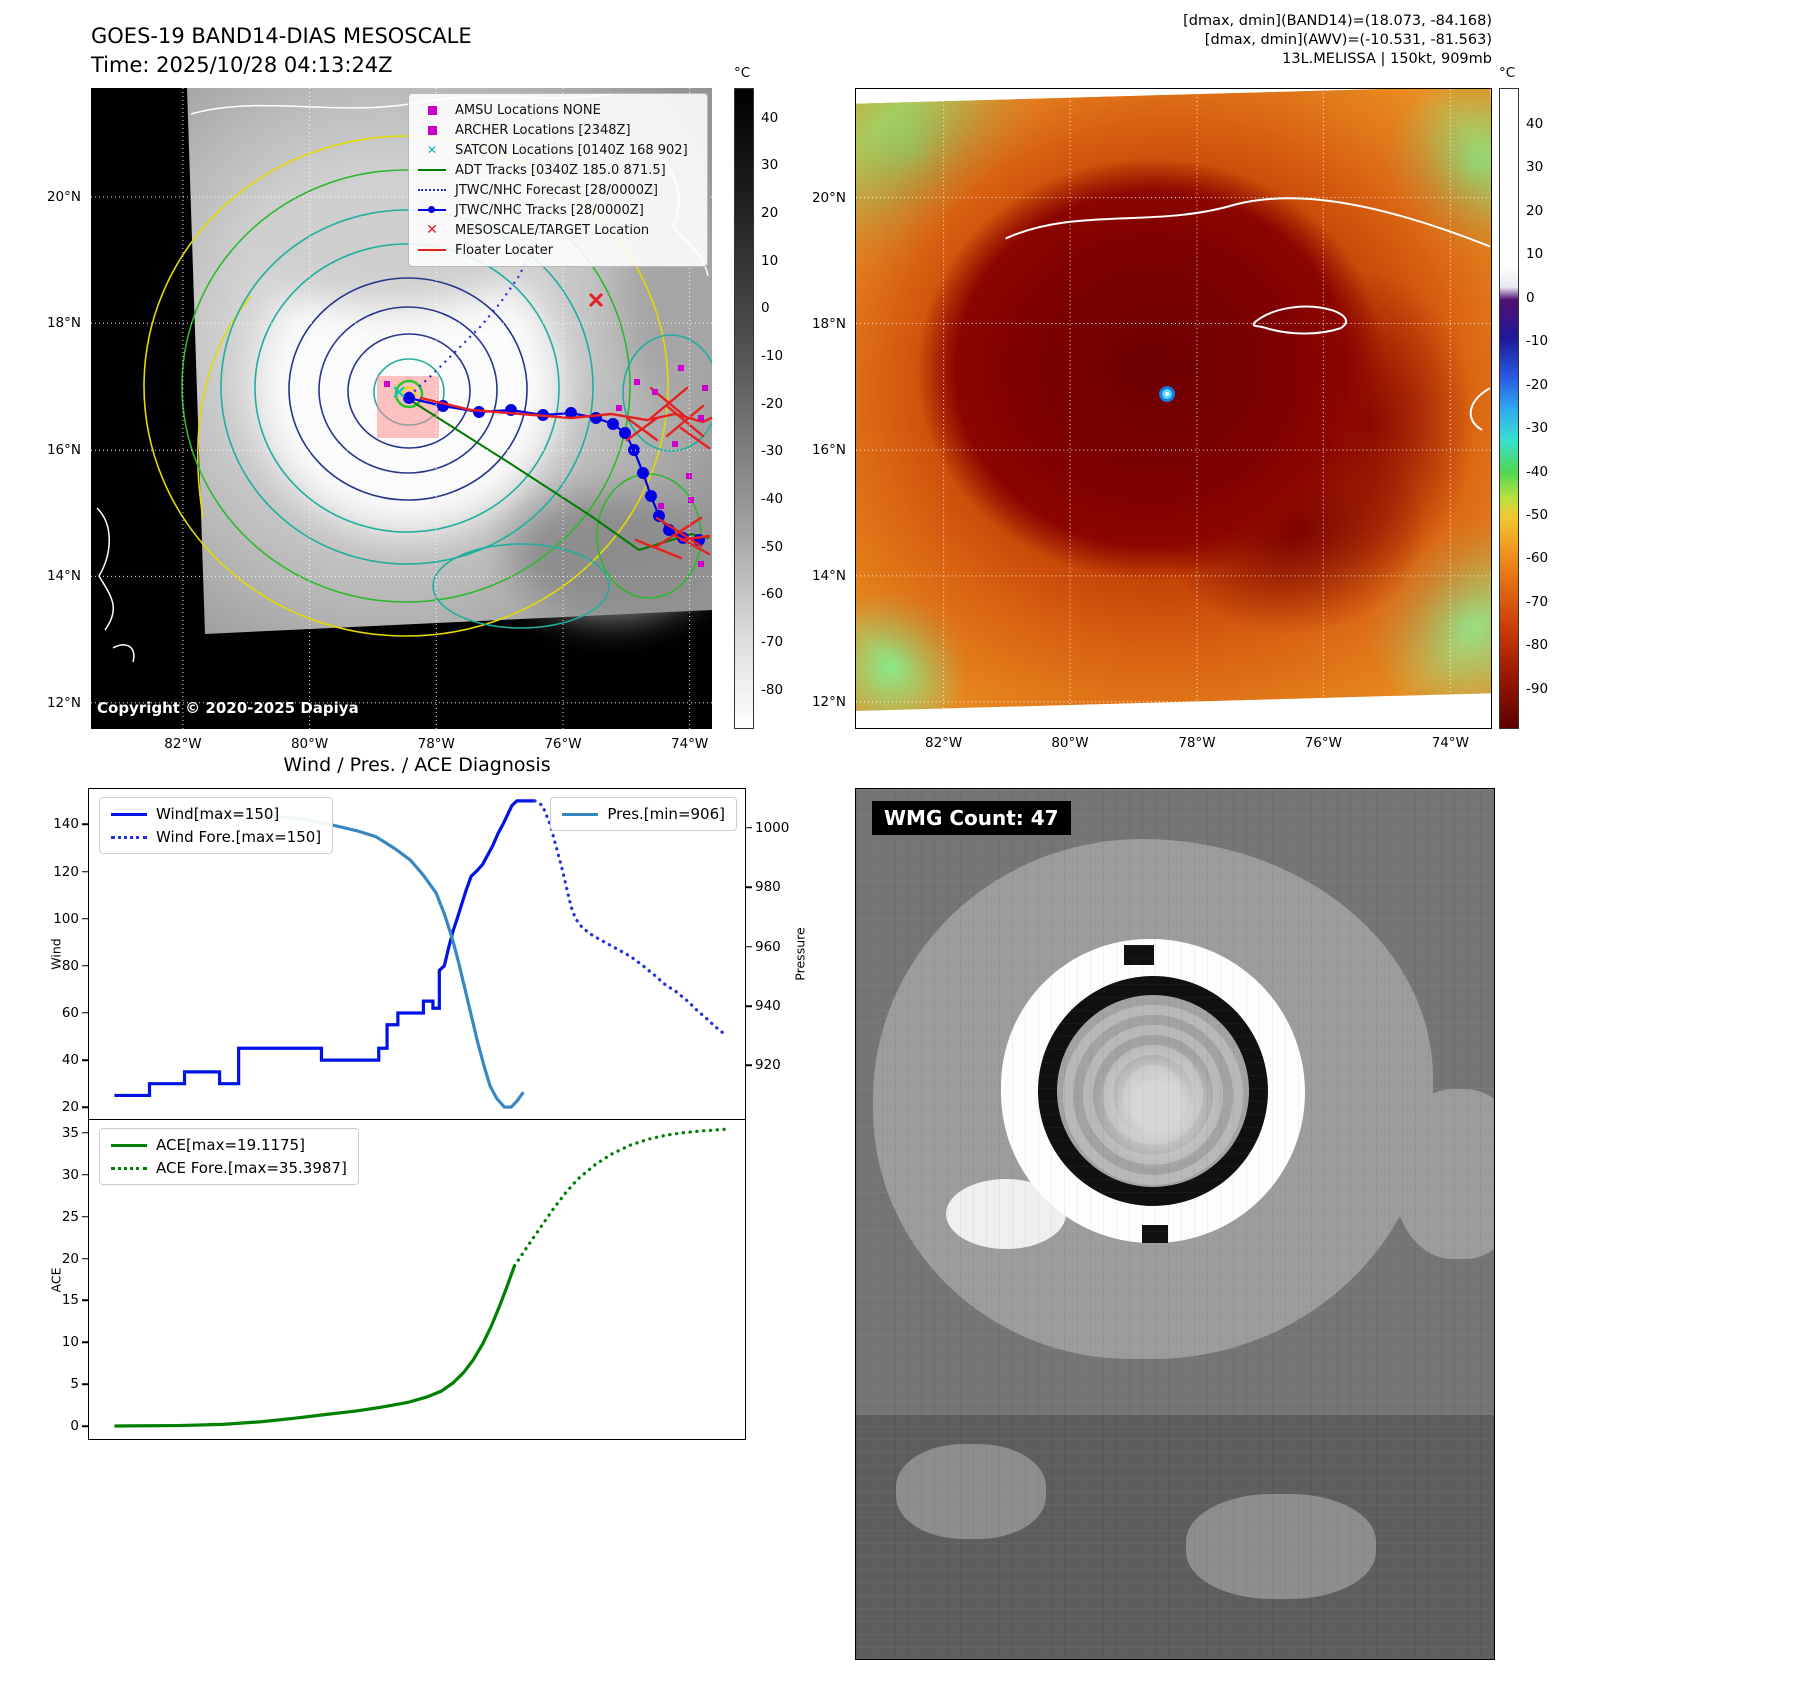  Describe the element at coordinates (828, 323) in the screenshot. I see `map-lat-tick-label: 18°N` at that location.